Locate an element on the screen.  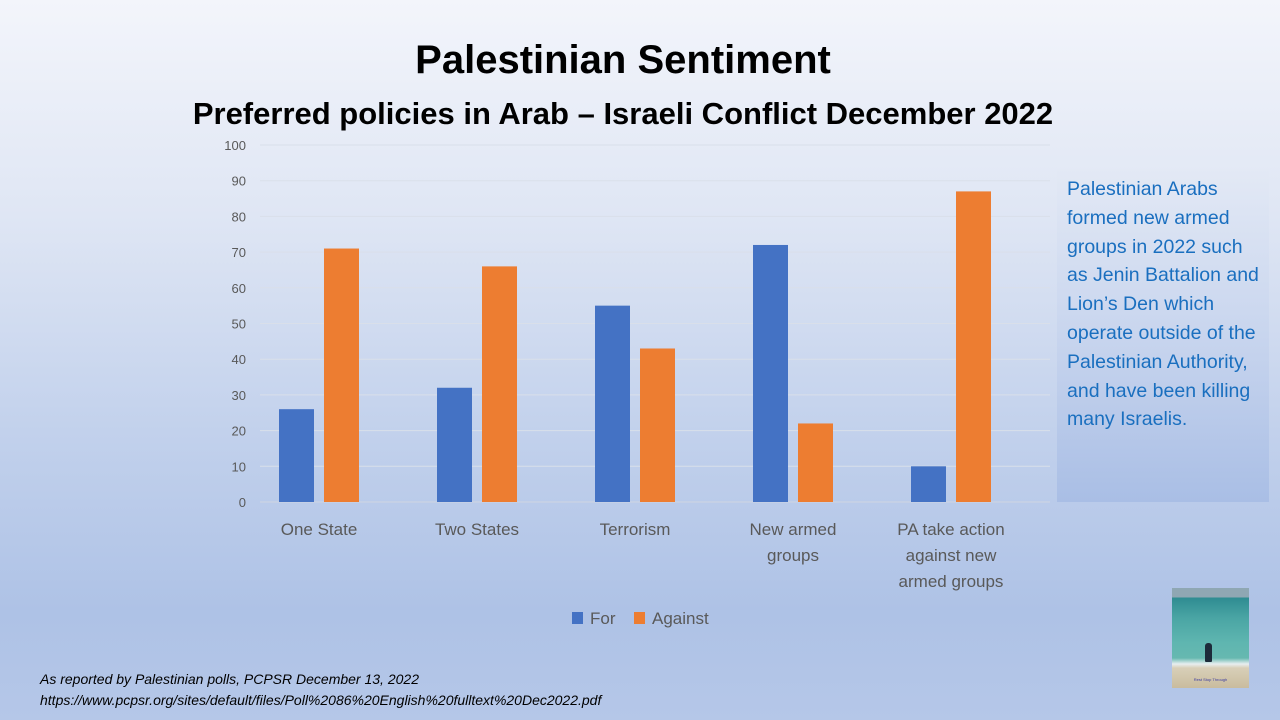
y-tick-label: 30 is located at coordinates (239, 395).